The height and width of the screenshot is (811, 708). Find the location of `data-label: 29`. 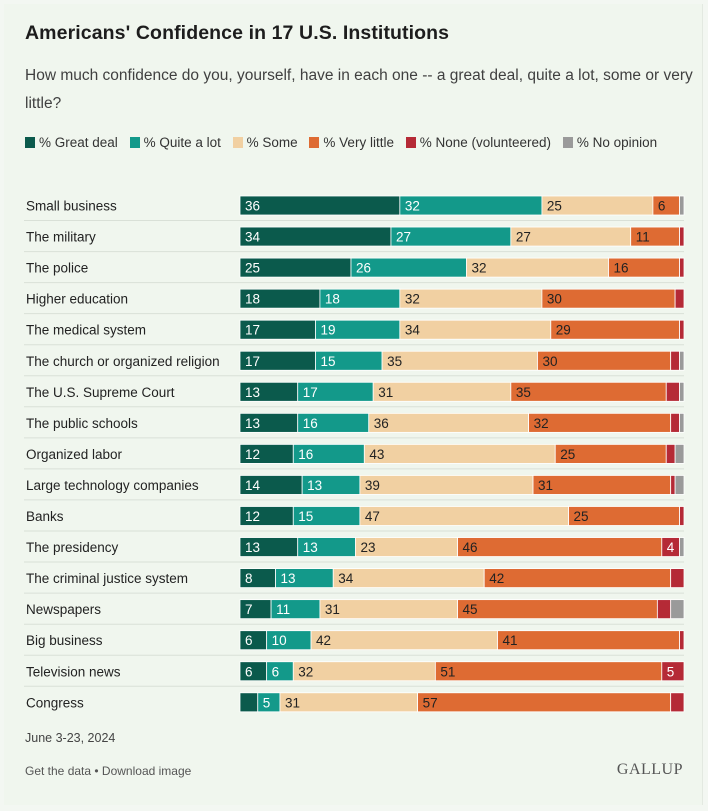

data-label: 29 is located at coordinates (563, 330).